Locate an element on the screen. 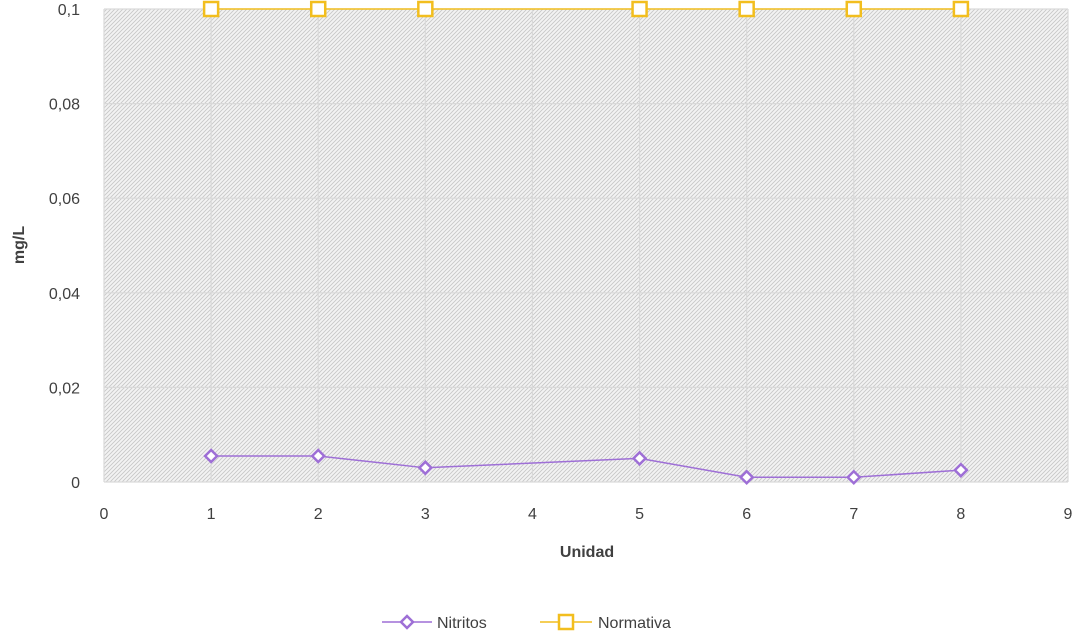 This screenshot has height=637, width=1078. x-tick-label: 0 is located at coordinates (104, 514).